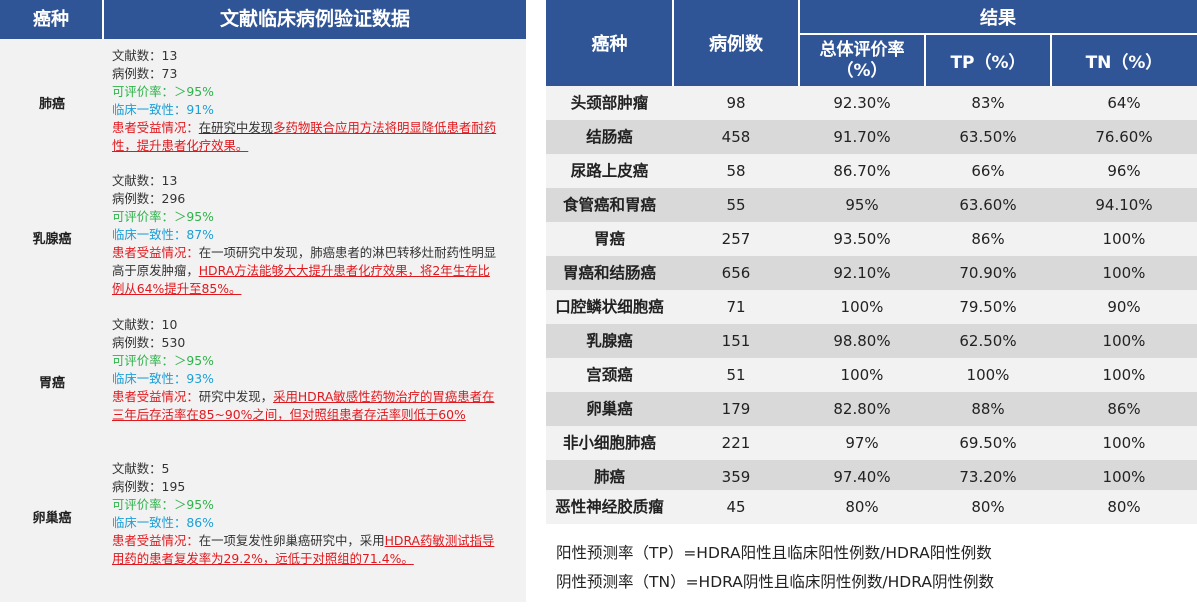 The image size is (1197, 610). I want to click on clinical-consistency: 临床一致性：86%, so click(163, 522).